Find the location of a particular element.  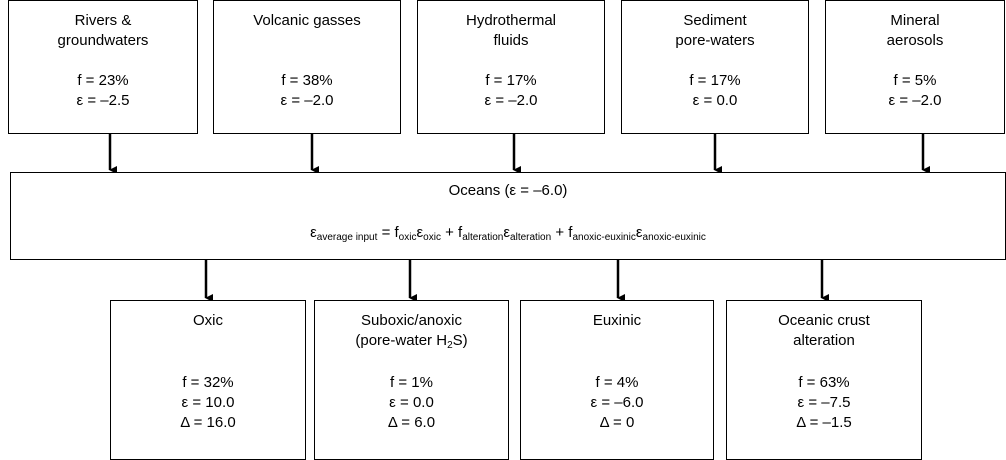

source-name: Volcanic gasses is located at coordinates (307, 21).